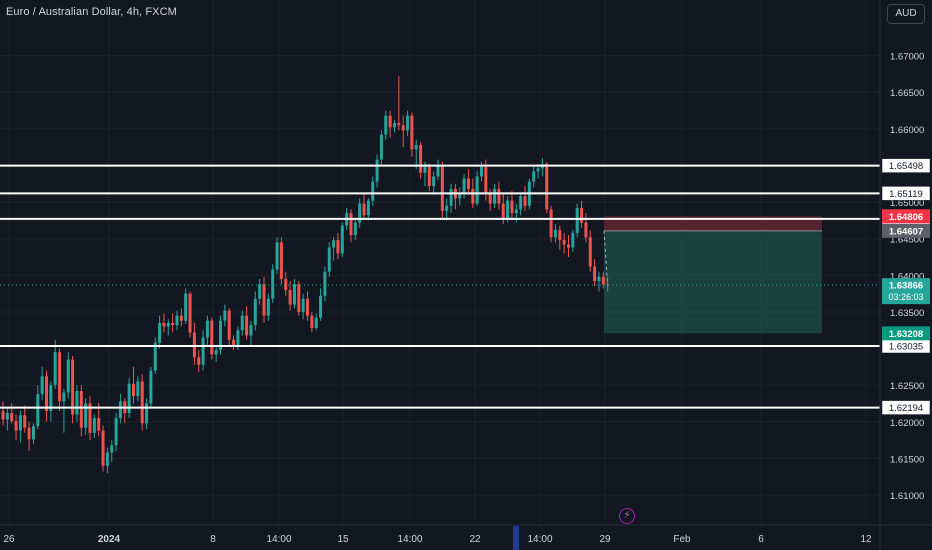  Describe the element at coordinates (907, 313) in the screenshot. I see `price-tick-label: 1.63500` at that location.